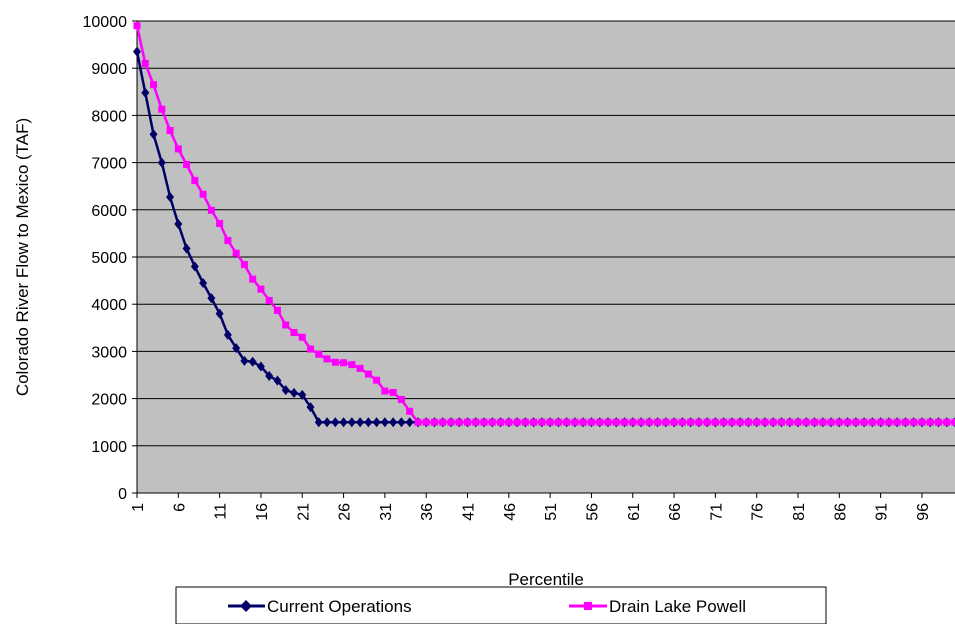 The image size is (955, 624). What do you see at coordinates (105, 22) in the screenshot?
I see `y-tick-label: 10000` at bounding box center [105, 22].